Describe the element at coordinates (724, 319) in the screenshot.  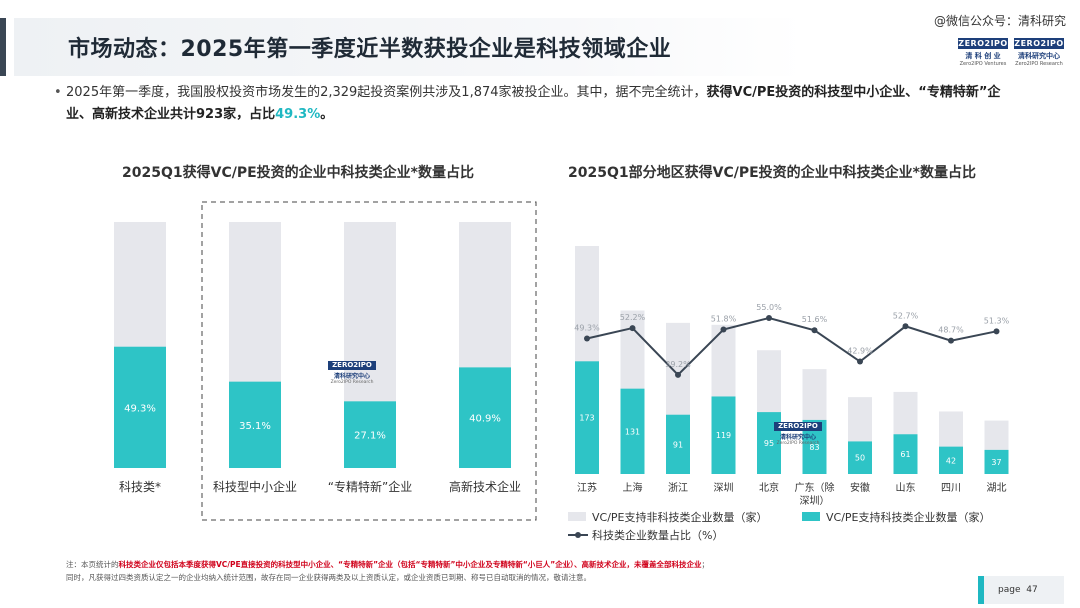
I see `percentage-label: 51.8%` at that location.